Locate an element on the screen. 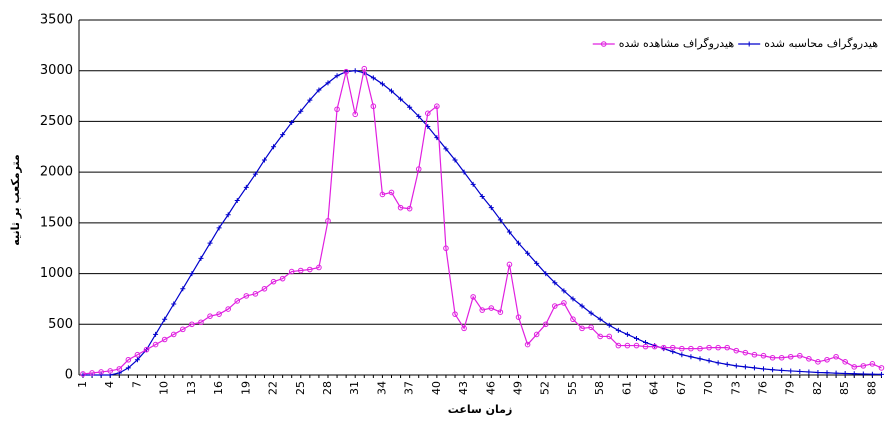 The width and height of the screenshot is (889, 423). legend-marker is located at coordinates (749, 44).